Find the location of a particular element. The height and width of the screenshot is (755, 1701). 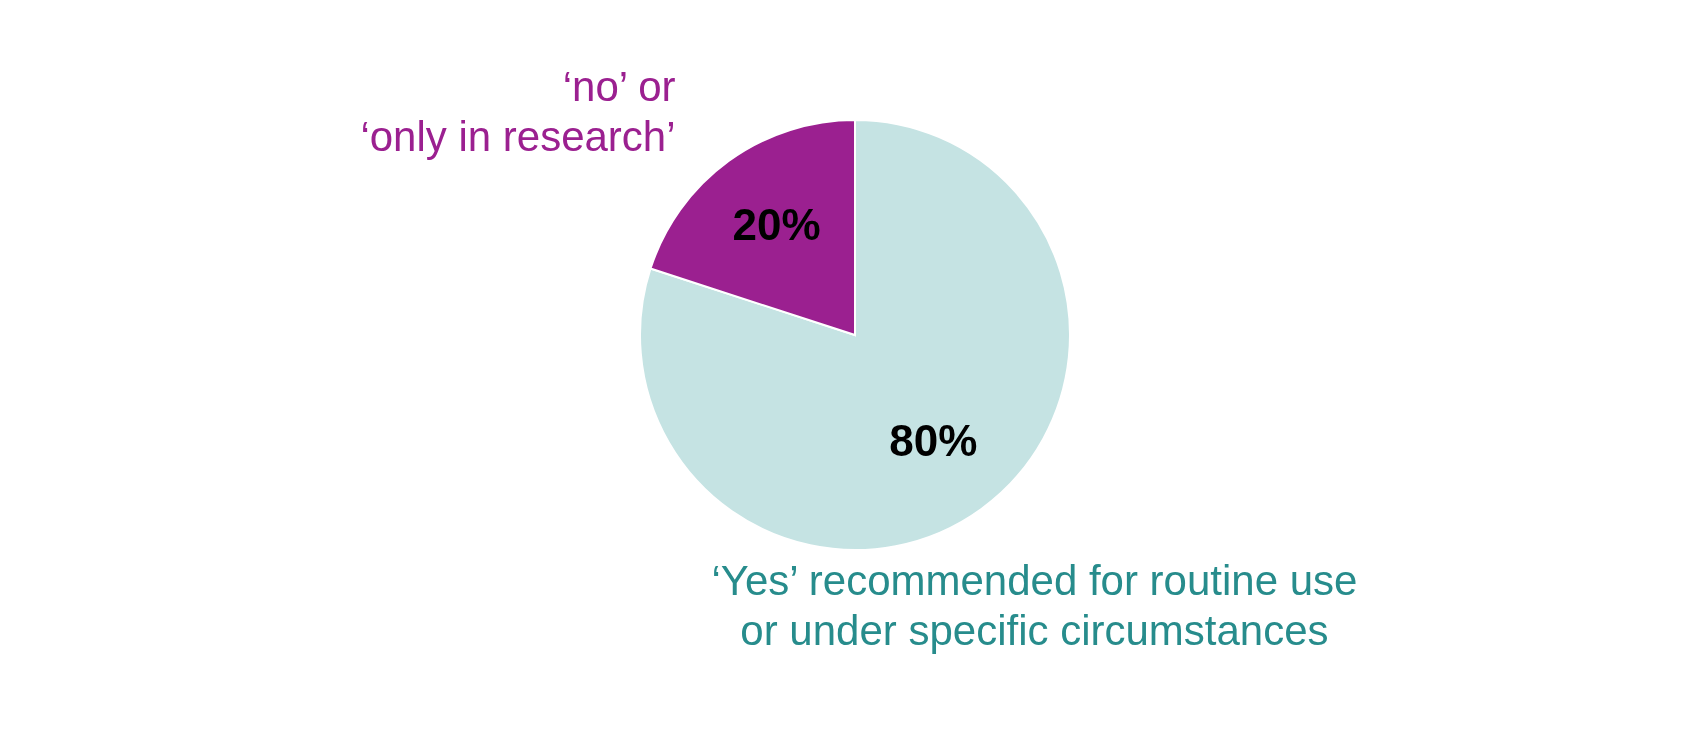

data-label: 20% is located at coordinates (776, 225).